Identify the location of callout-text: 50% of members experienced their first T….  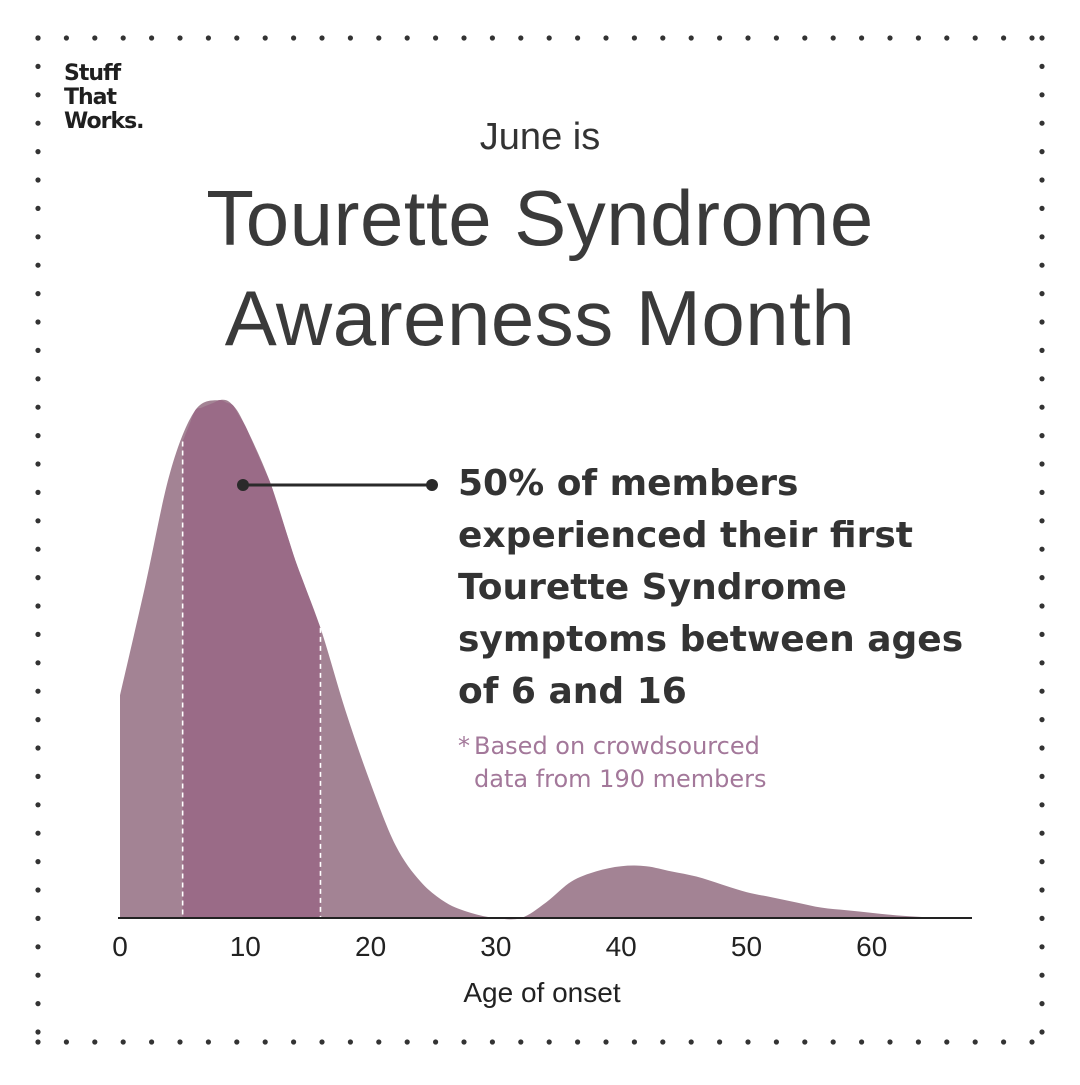
(711, 587).